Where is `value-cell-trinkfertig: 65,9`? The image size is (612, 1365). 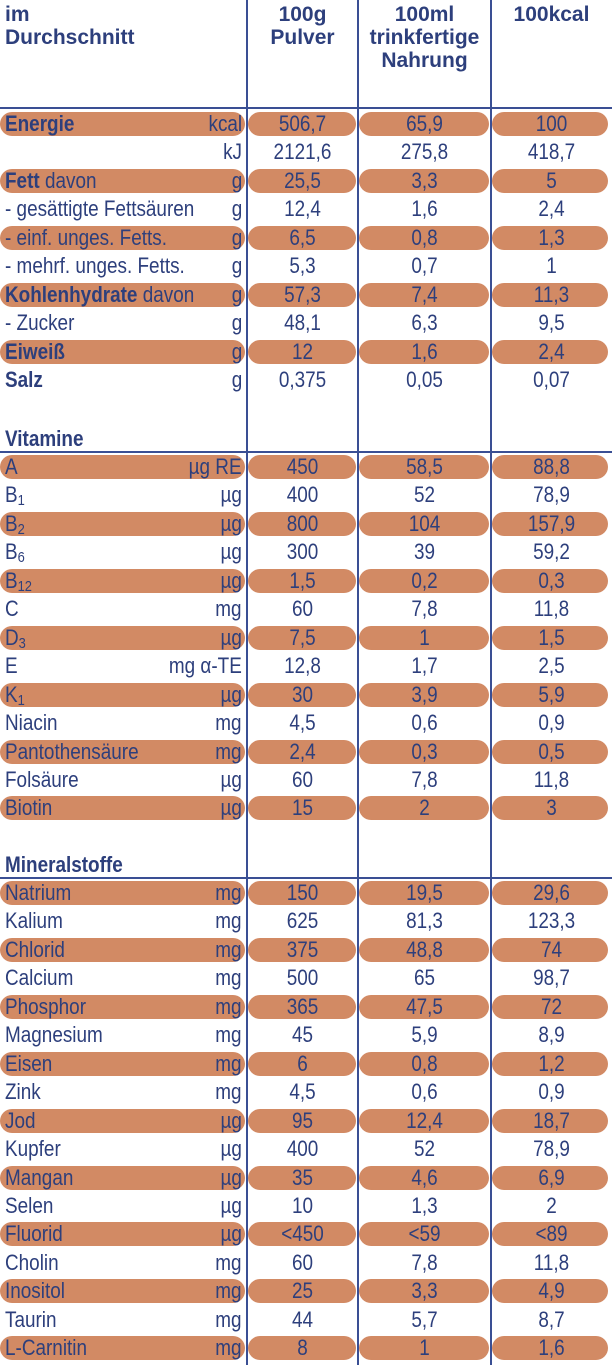 value-cell-trinkfertig: 65,9 is located at coordinates (424, 123).